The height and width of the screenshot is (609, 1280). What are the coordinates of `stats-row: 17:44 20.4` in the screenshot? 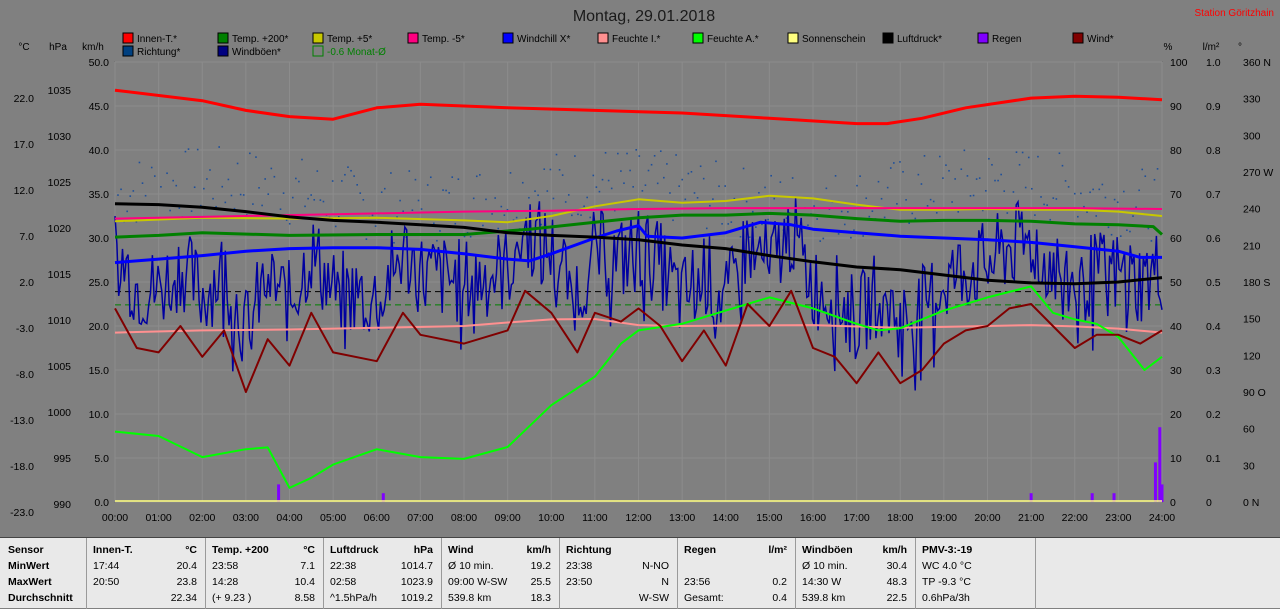 It's located at (146, 566).